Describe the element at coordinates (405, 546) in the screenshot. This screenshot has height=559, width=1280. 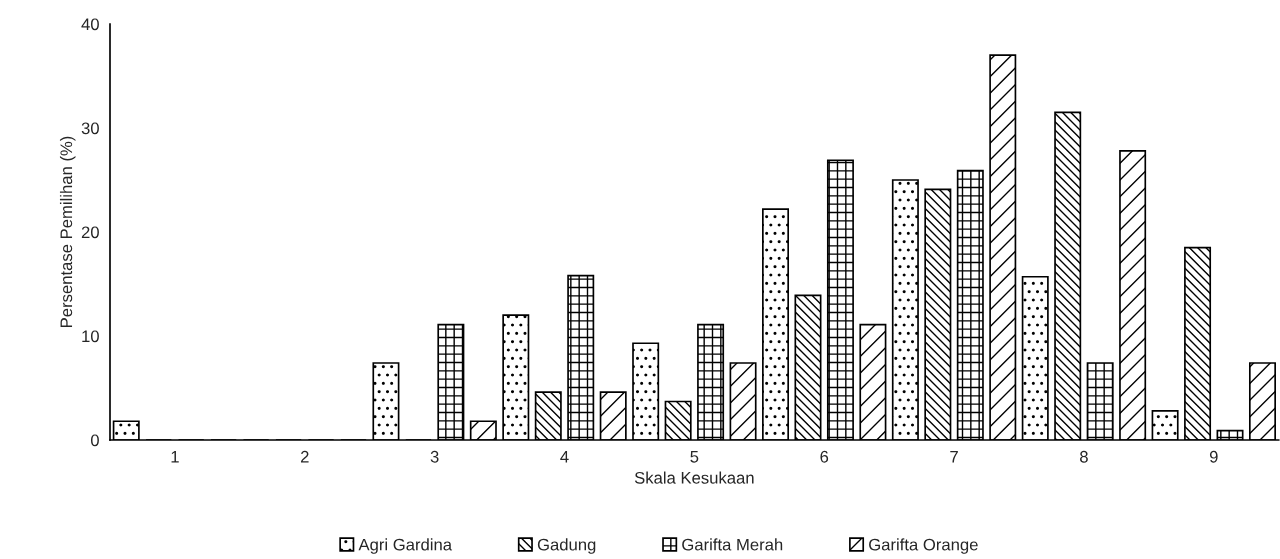
I see `legend-label: Agri Gardina` at that location.